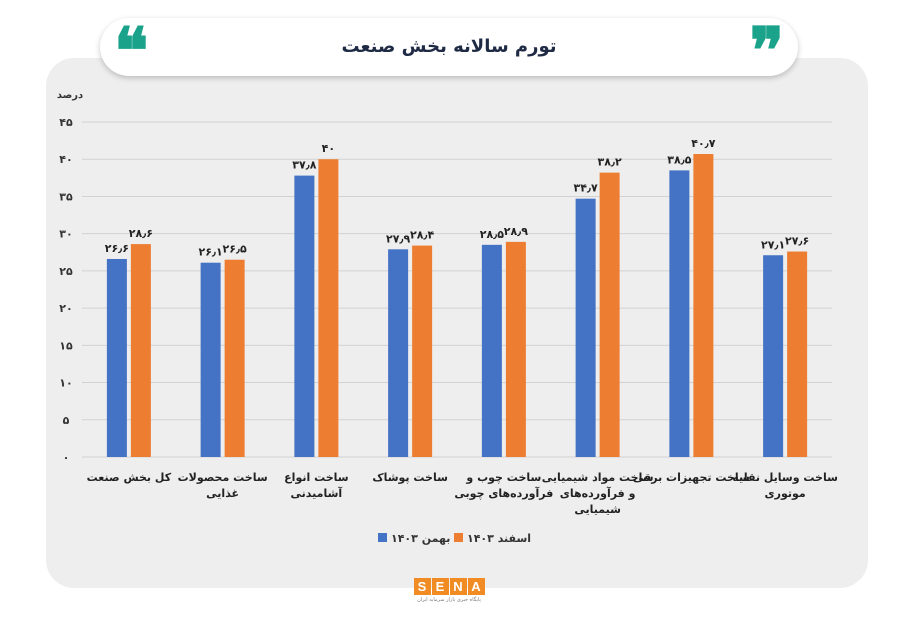 This screenshot has height=626, width=903. What do you see at coordinates (65, 383) in the screenshot?
I see `y-tick-label: ۱۰` at bounding box center [65, 383].